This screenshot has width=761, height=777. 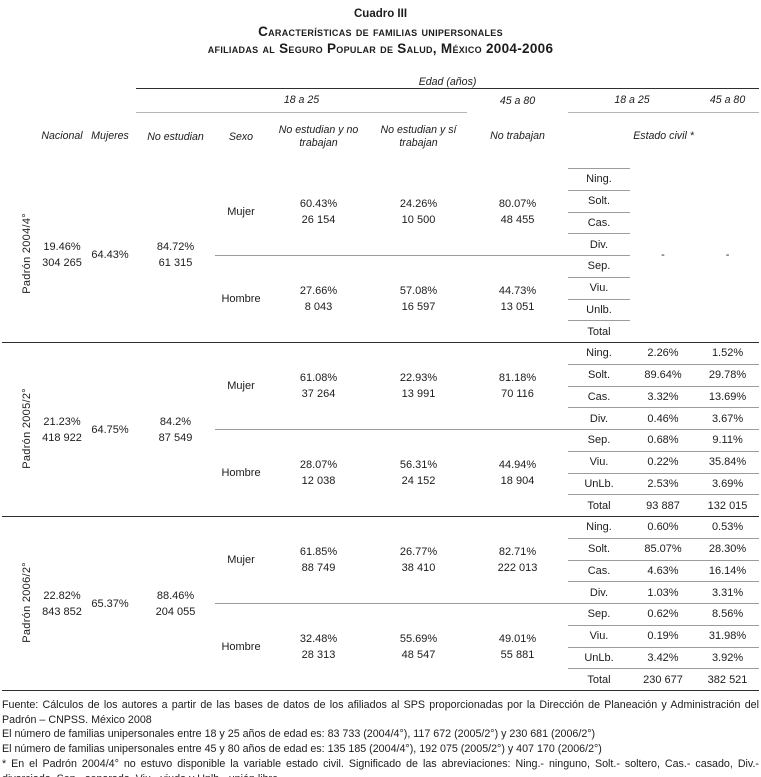 What do you see at coordinates (728, 658) in the screenshot?
I see `ec-value-45-80: 3.92%` at bounding box center [728, 658].